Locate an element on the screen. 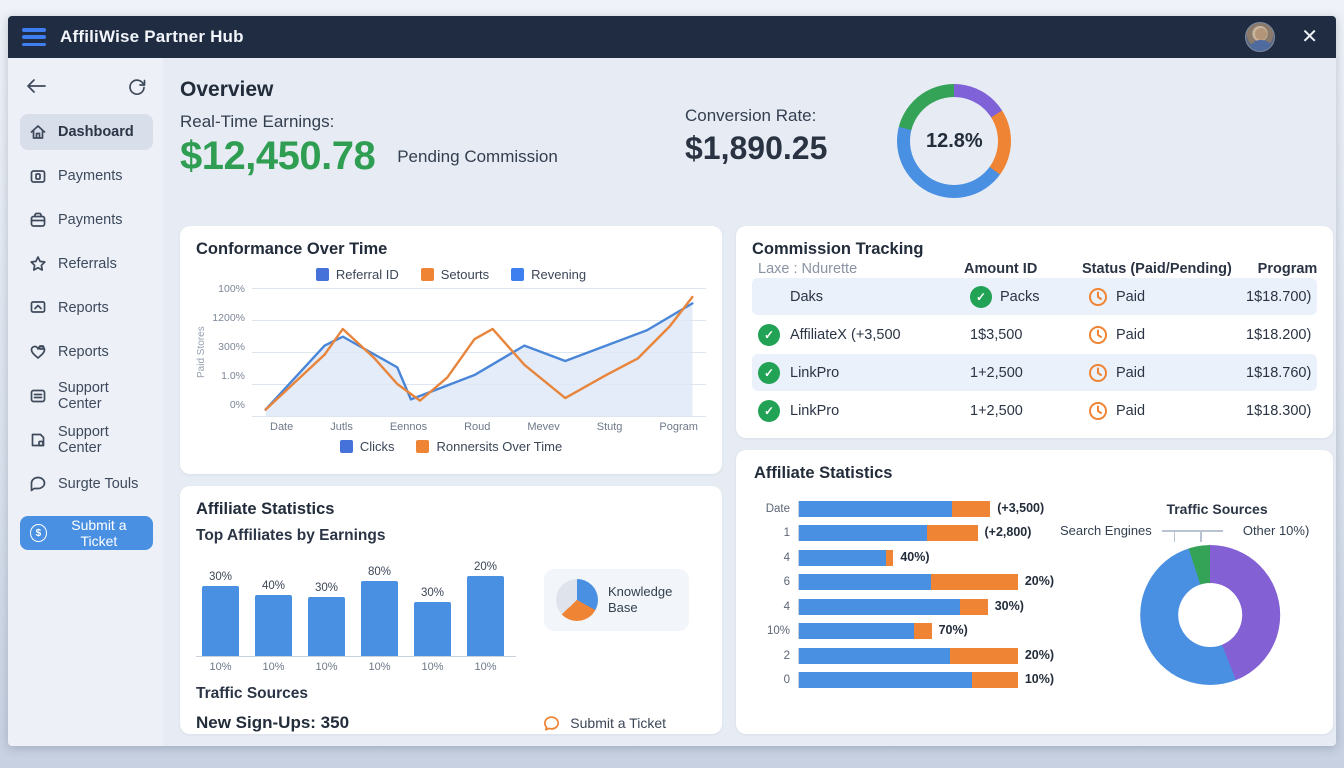  top-affiliates-bar-chart: 30% 40% 30% 80% 30% 20% 10% 10% 10% 10% 10% 10% is located at coordinates (356, 614).